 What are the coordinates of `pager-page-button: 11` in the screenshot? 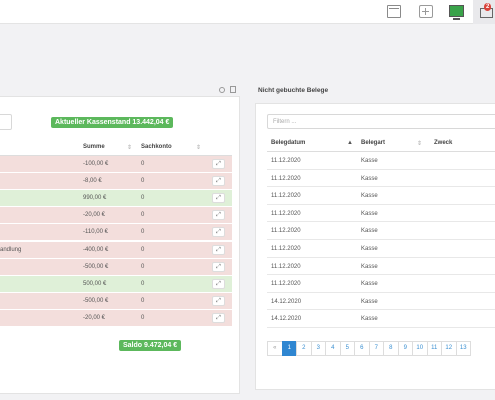 It's located at (434, 348).